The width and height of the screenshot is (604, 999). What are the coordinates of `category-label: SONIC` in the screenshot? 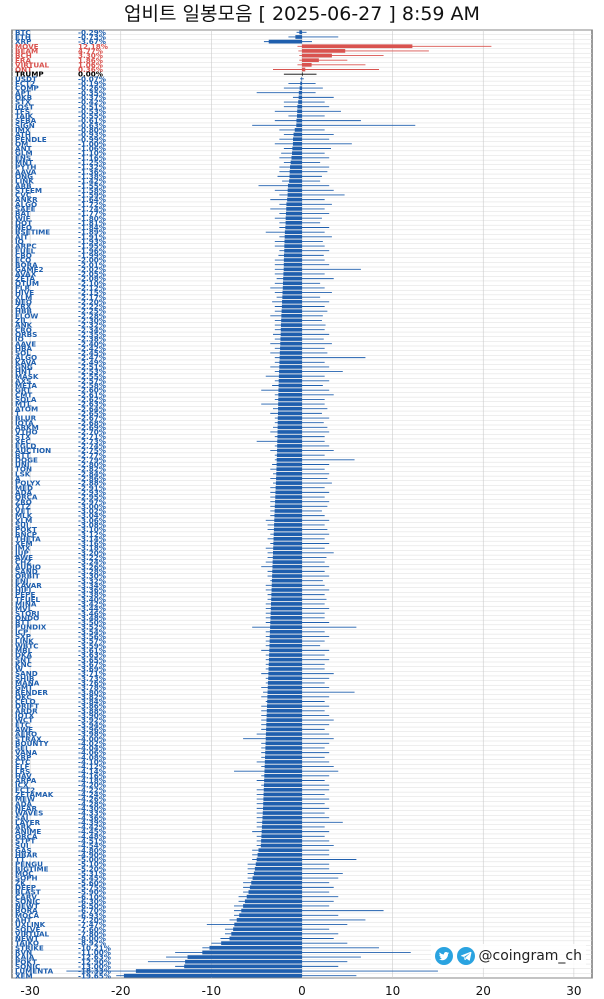 It's located at (27, 901).